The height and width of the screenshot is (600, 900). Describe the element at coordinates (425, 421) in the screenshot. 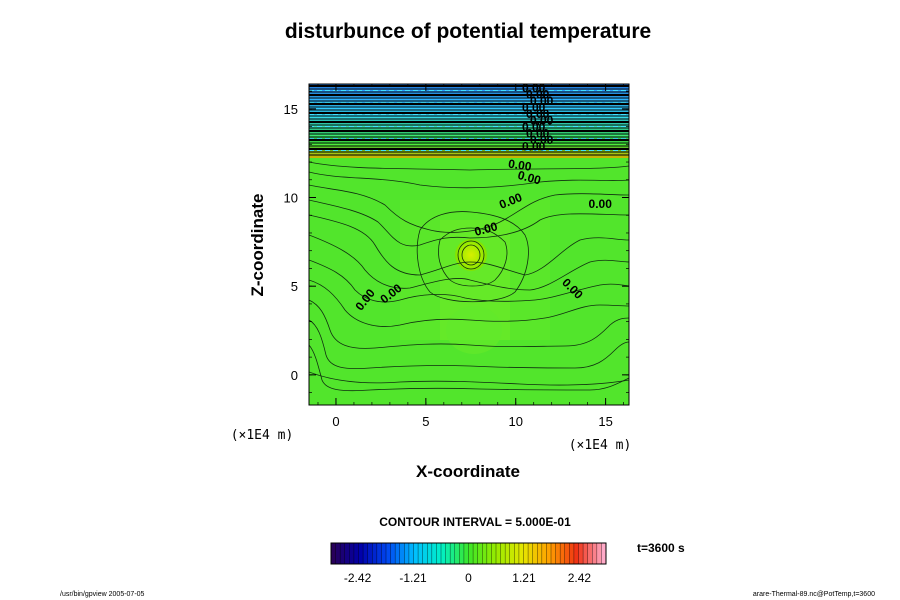

I see `x-tick-label: 5` at that location.